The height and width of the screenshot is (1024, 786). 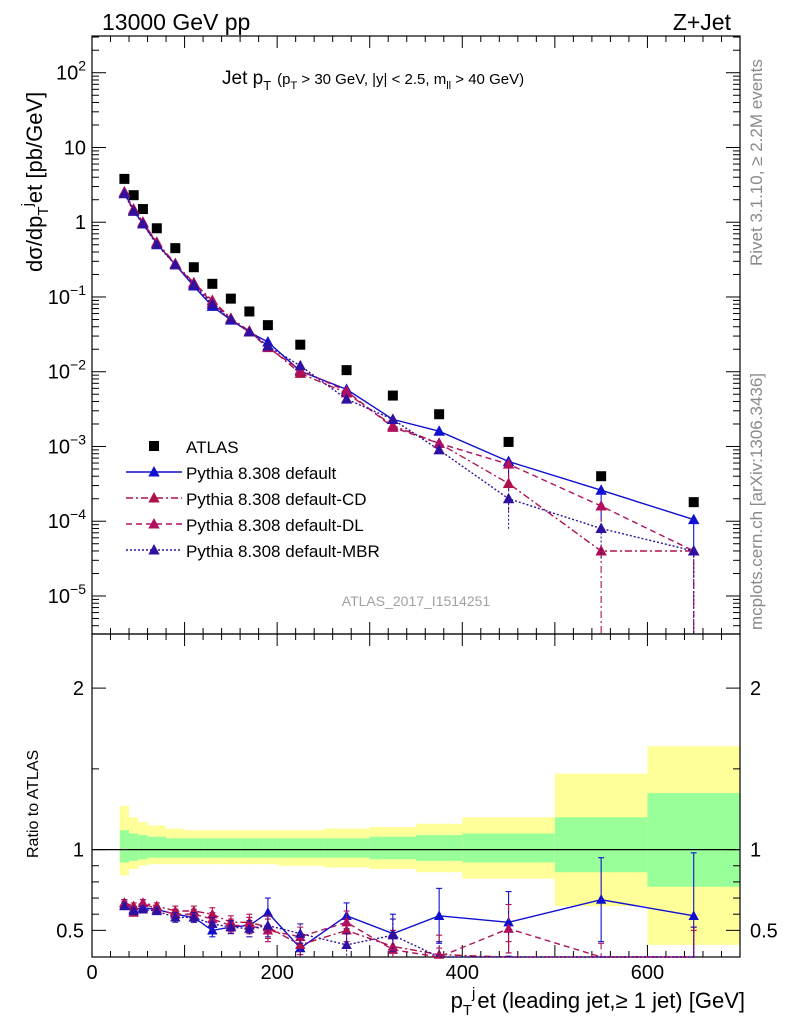 What do you see at coordinates (75, 148) in the screenshot?
I see `main-y-tick-label: 10` at bounding box center [75, 148].